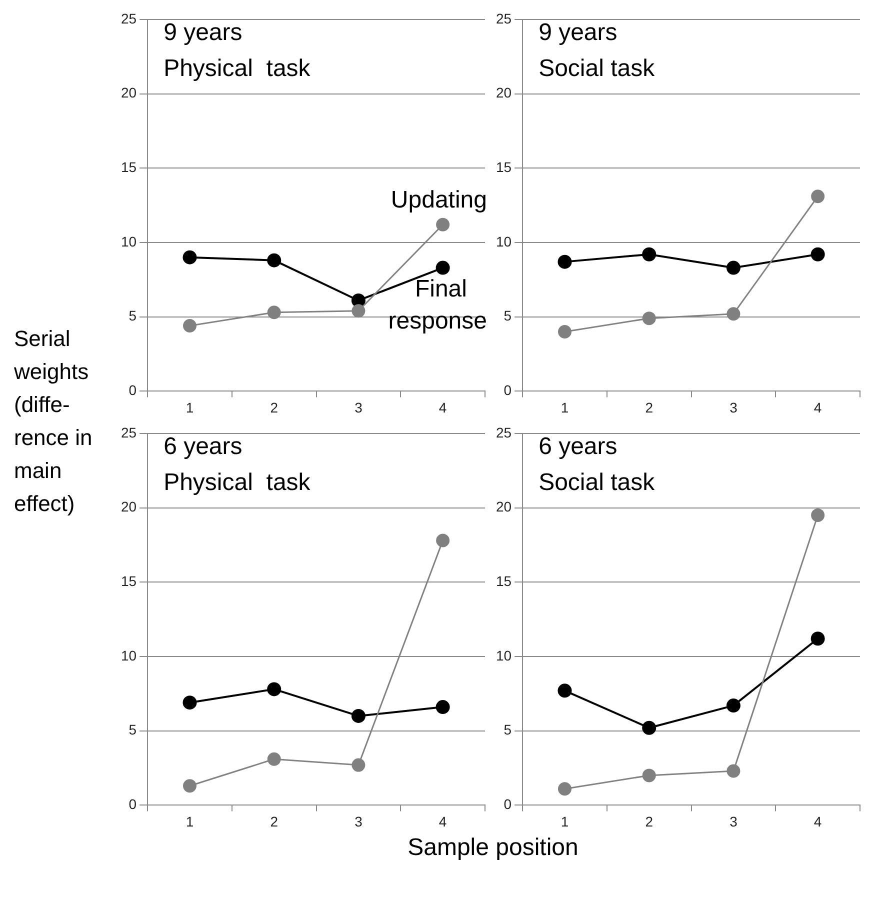  Describe the element at coordinates (437, 304) in the screenshot. I see `series-label: Final response` at that location.